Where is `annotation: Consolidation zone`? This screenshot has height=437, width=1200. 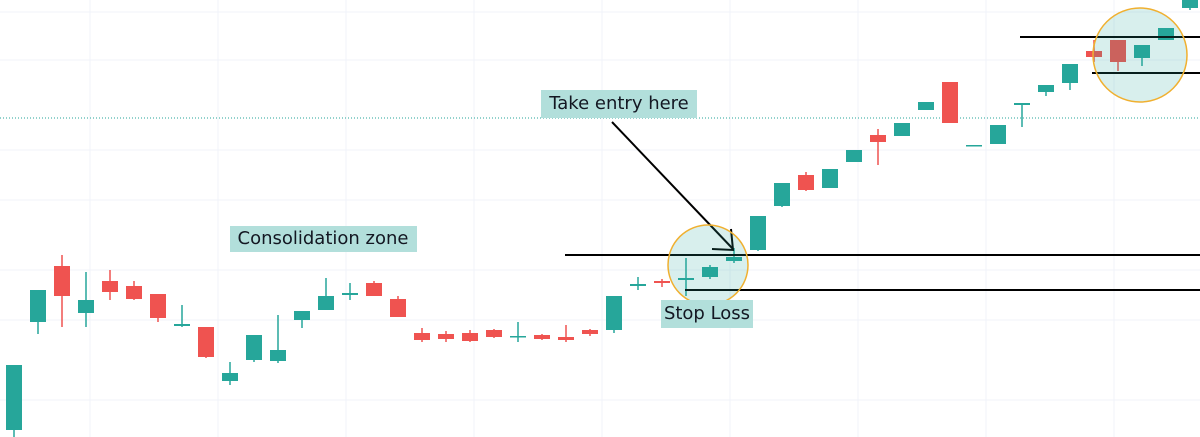
annotation: Consolidation zone is located at coordinates (323, 238).